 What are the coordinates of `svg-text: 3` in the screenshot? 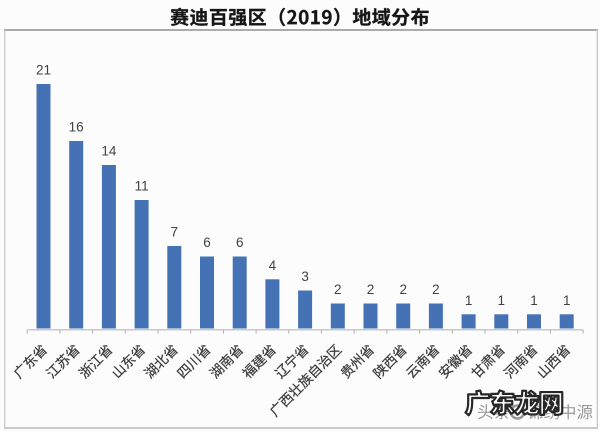 It's located at (305, 276).